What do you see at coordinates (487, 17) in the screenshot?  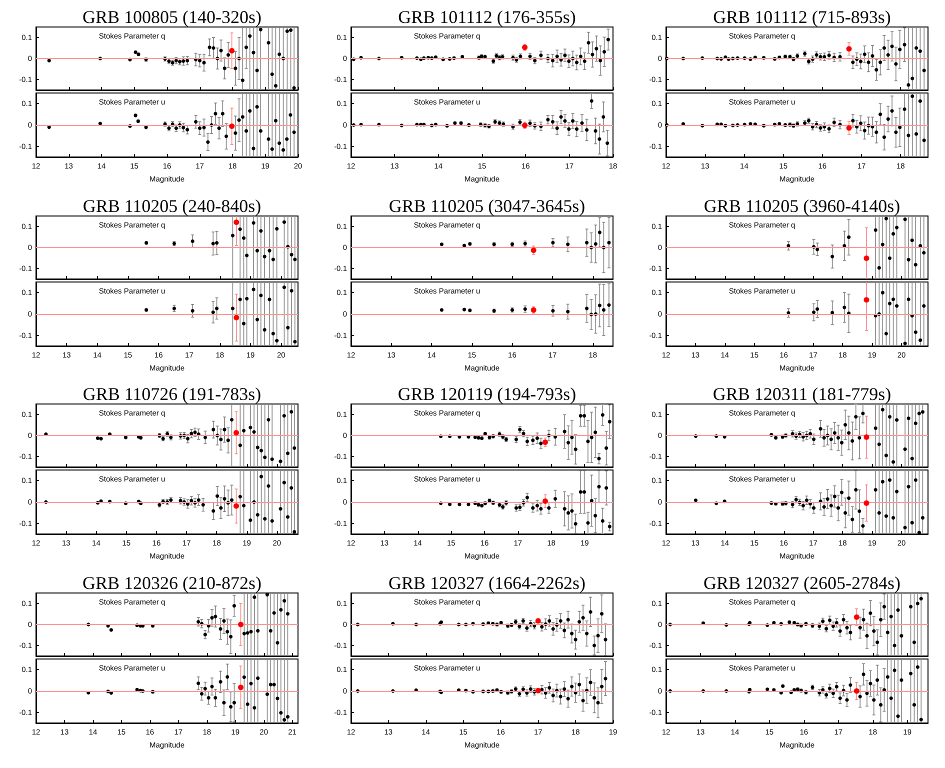 I see `chart-title: GRB 101112 (176-355s)` at bounding box center [487, 17].